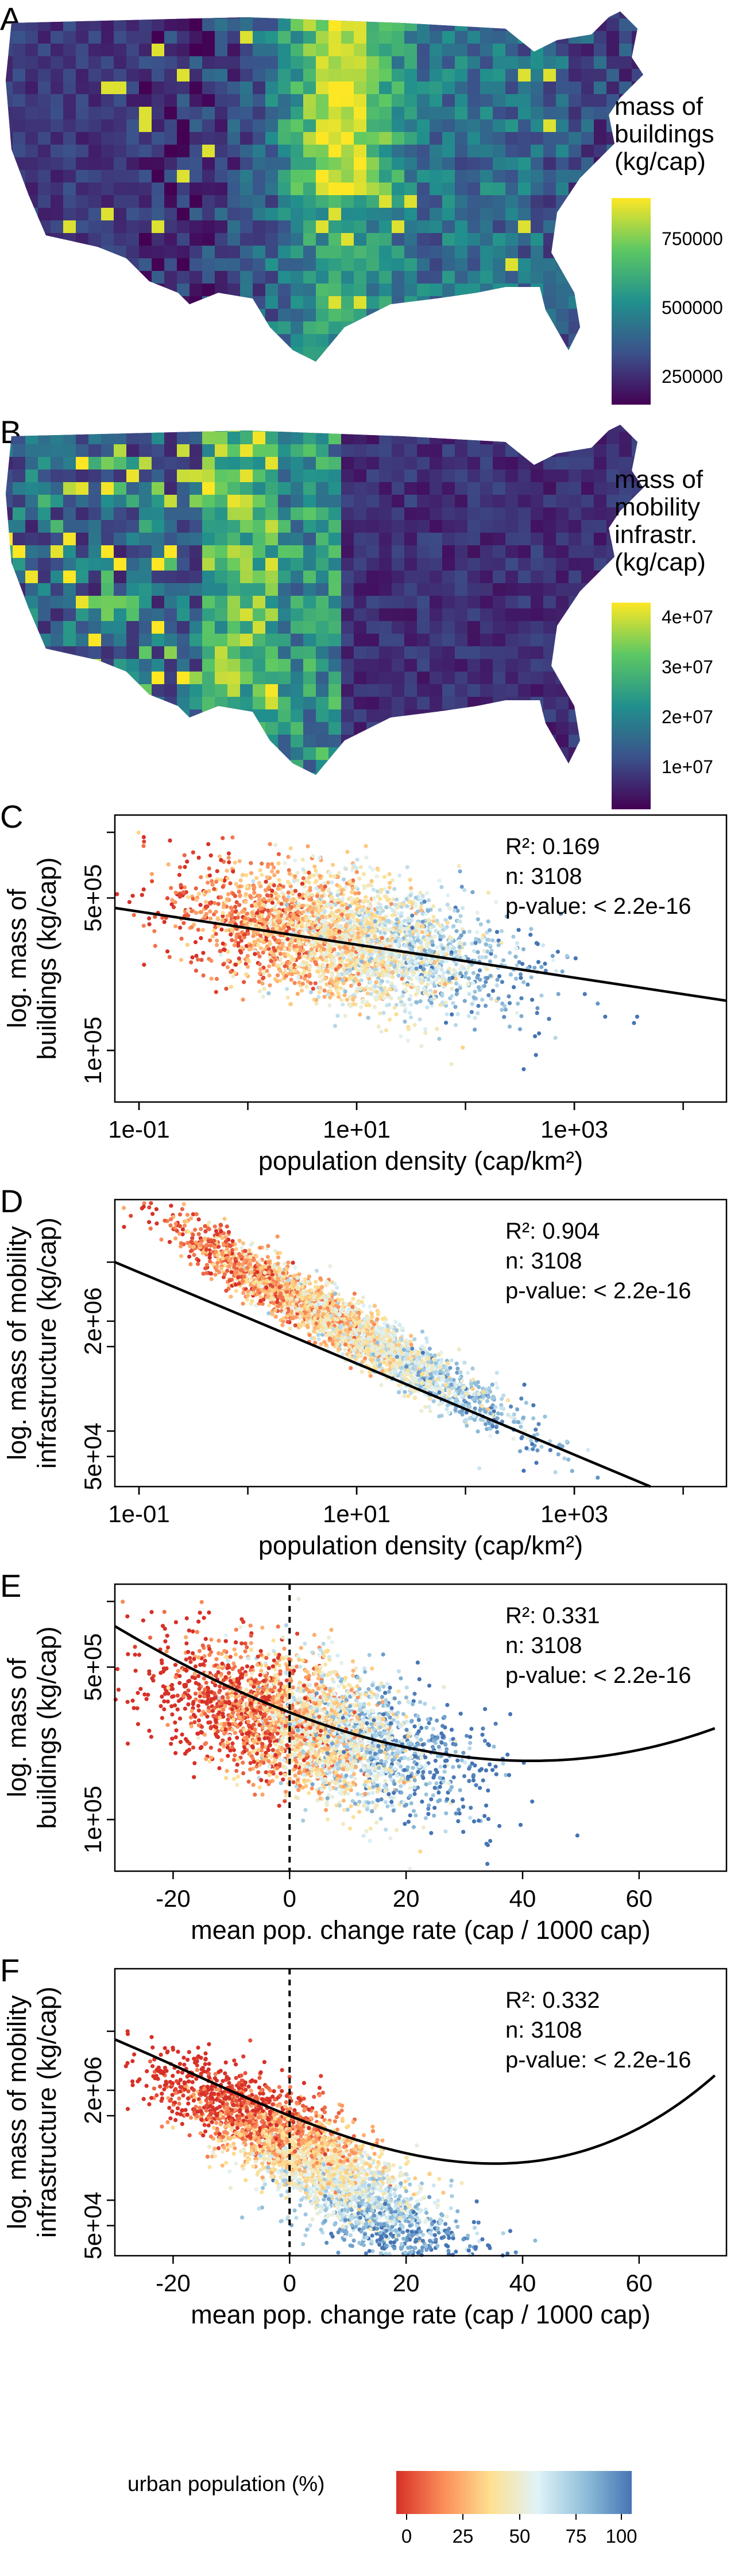 Image resolution: width=746 pixels, height=2576 pixels. Describe the element at coordinates (657, 507) in the screenshot. I see `legend-b-title-2: mobility` at that location.